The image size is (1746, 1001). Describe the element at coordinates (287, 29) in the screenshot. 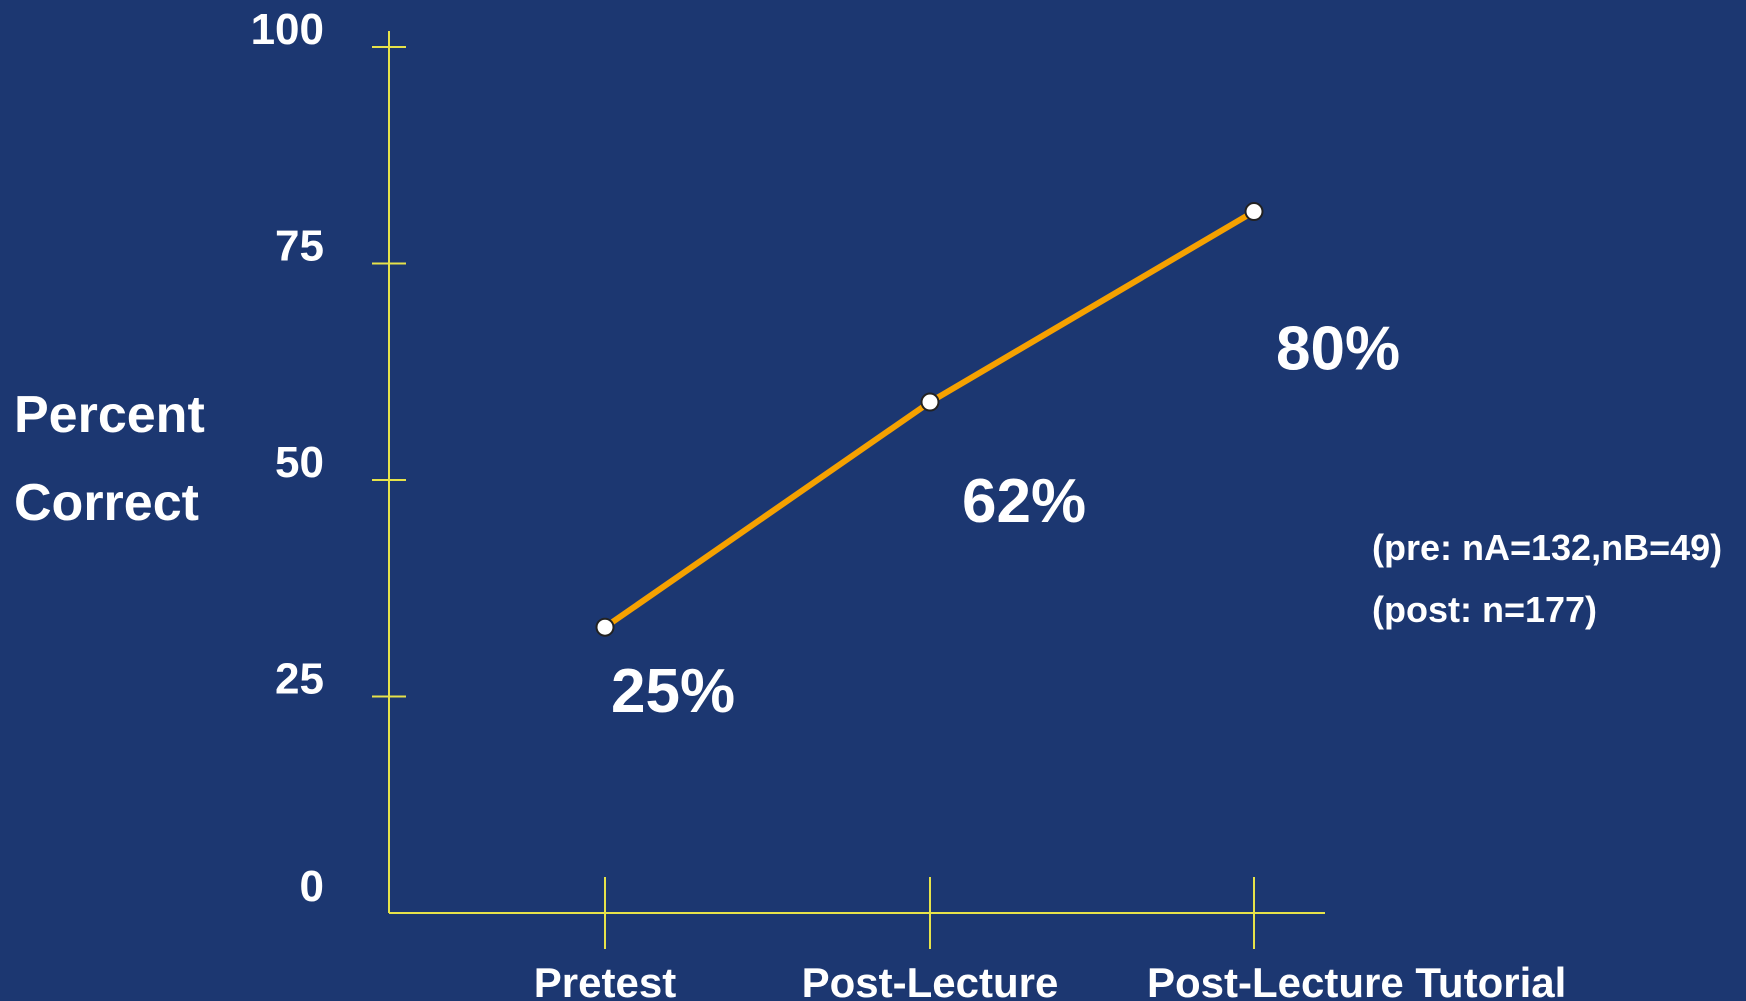

I see `y-tick-label: 100` at that location.